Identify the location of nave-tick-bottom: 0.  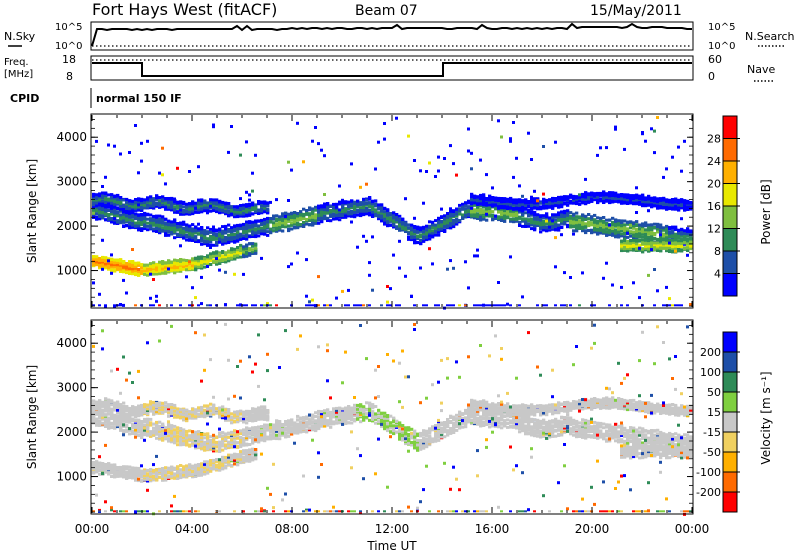
(711, 76).